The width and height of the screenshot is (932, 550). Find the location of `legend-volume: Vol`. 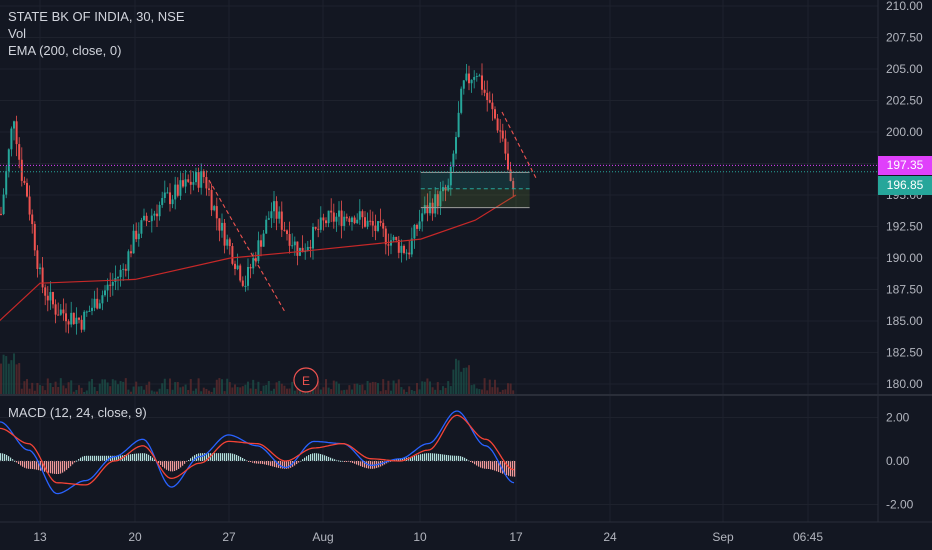

legend-volume: Vol is located at coordinates (17, 33).